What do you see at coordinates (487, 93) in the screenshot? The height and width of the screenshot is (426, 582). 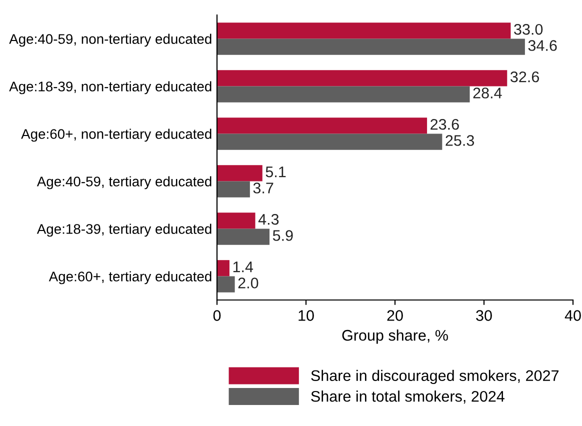 I see `data-label: 28.4` at bounding box center [487, 93].